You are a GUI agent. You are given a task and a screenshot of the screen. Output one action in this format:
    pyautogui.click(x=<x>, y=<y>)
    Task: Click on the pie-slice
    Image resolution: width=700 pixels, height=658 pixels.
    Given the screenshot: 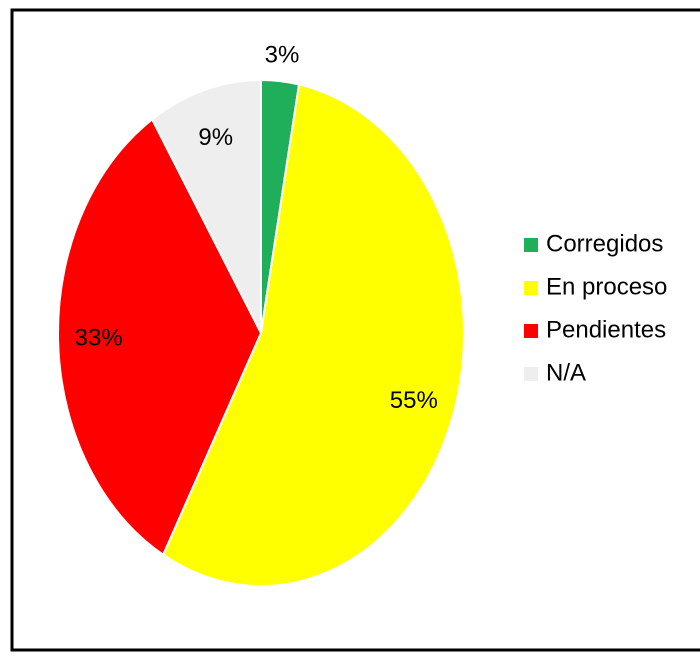 What is the action you would take?
    pyautogui.click(x=206, y=206)
    